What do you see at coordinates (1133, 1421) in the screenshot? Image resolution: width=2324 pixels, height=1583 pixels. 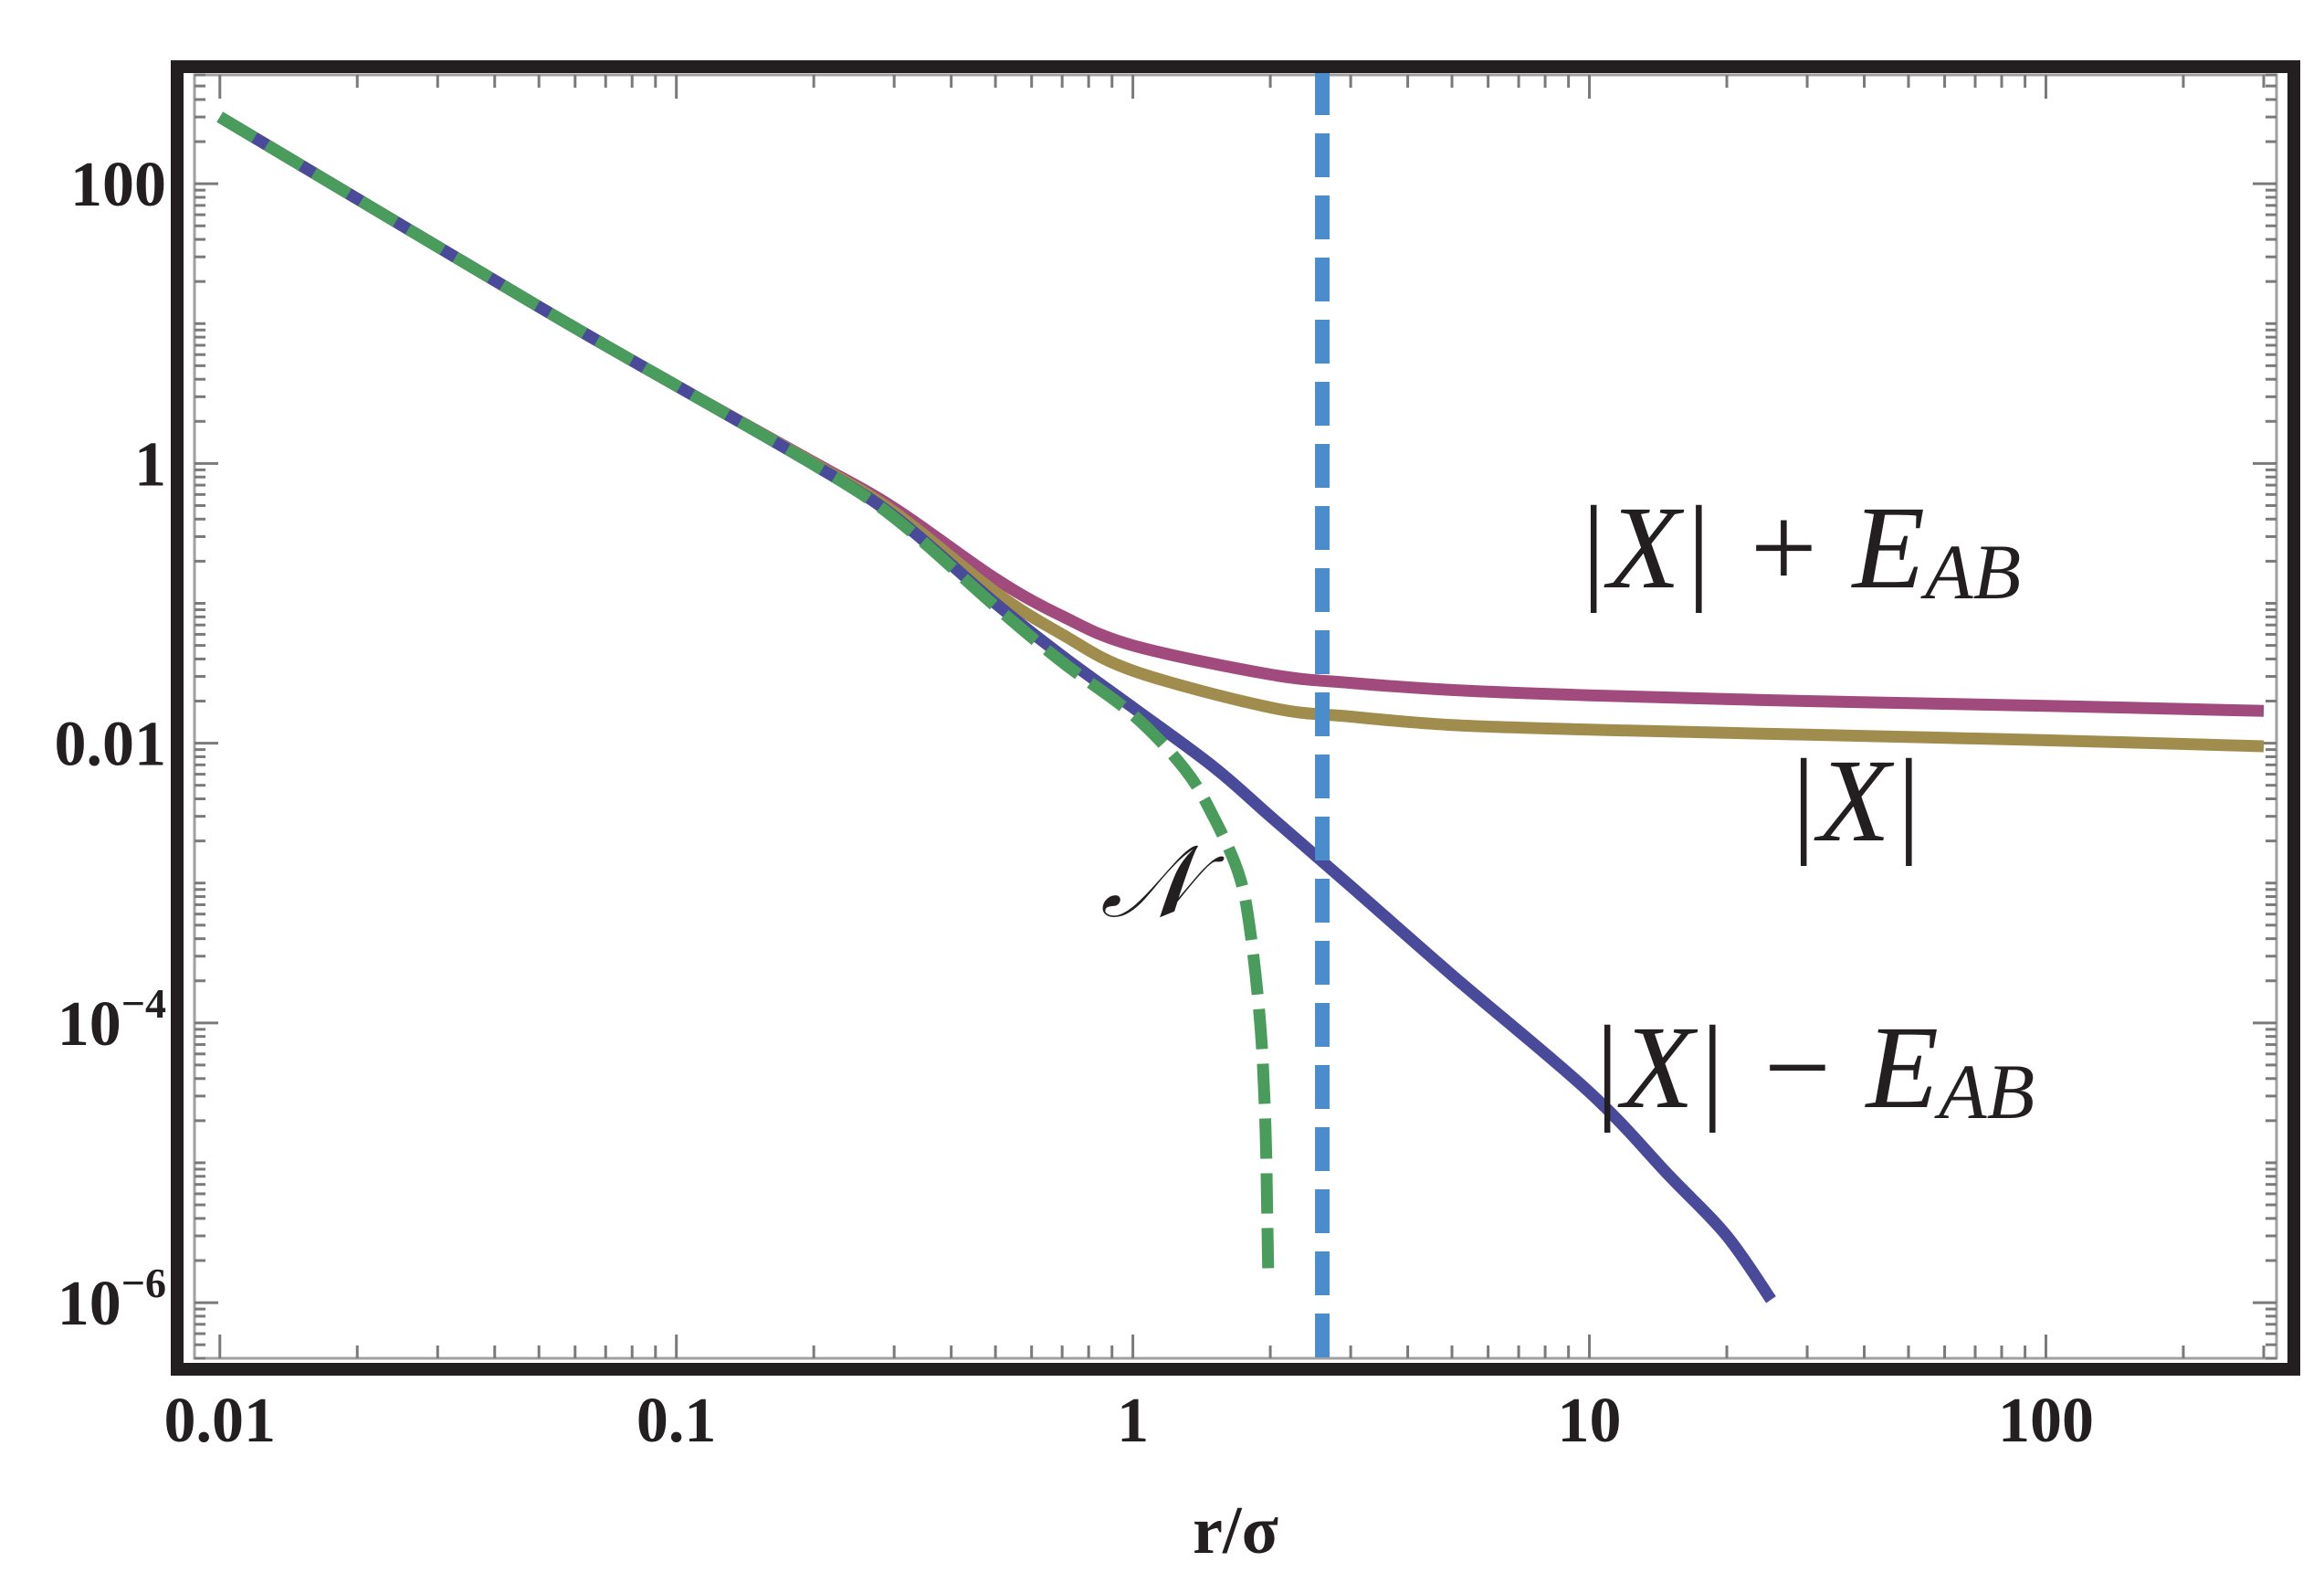 I see `x-tick-label: 1` at bounding box center [1133, 1421].